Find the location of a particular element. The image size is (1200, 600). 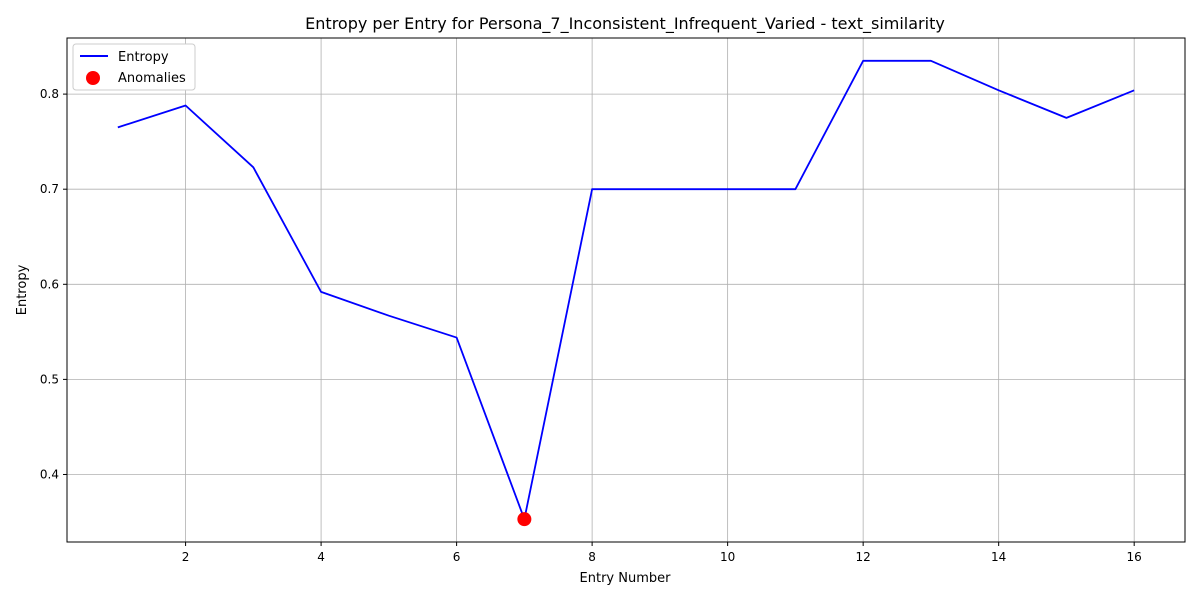

y-tick-label: 0.8 is located at coordinates (49, 94).